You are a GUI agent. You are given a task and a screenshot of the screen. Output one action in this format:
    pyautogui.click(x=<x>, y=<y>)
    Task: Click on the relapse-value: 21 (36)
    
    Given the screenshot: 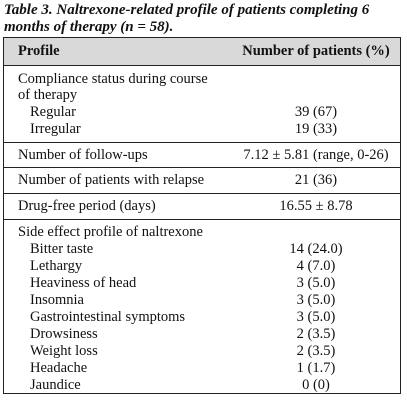 What is the action you would take?
    pyautogui.click(x=316, y=180)
    